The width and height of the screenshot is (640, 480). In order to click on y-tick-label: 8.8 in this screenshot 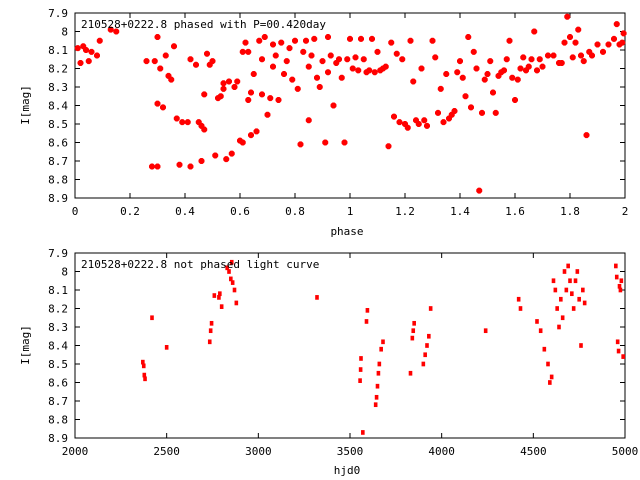, I will do `click(58, 420)`.